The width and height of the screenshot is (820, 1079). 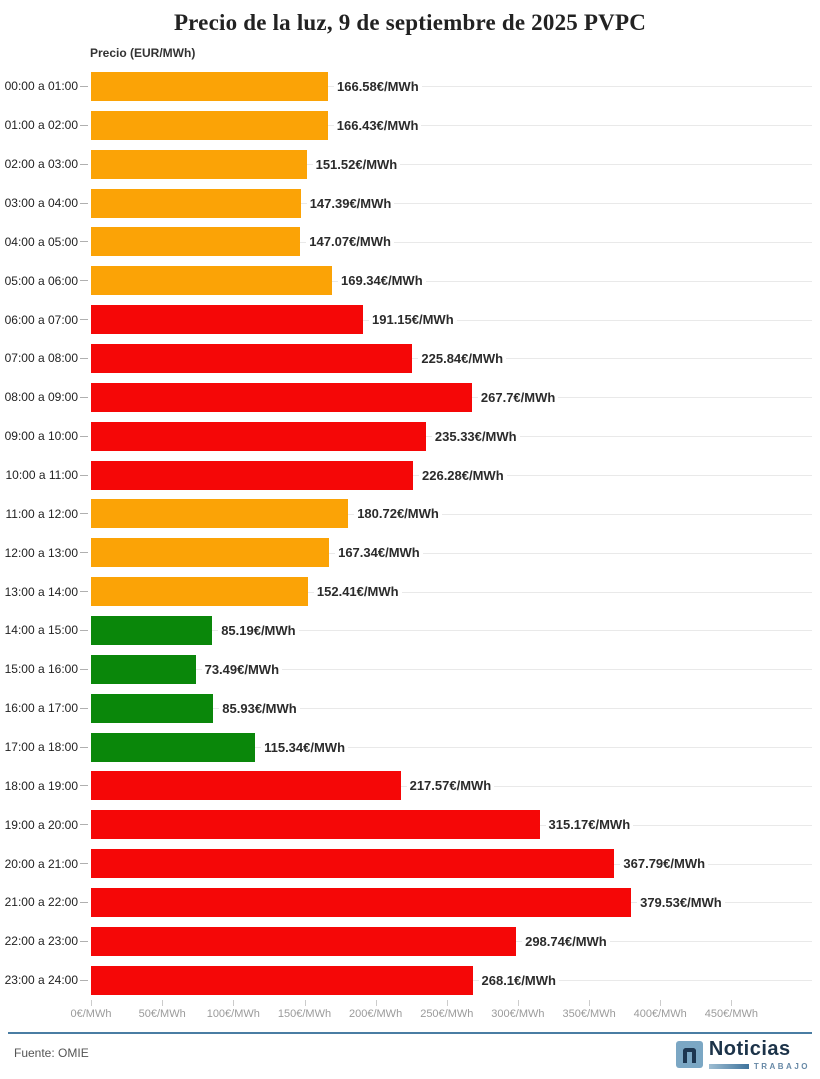 What do you see at coordinates (462, 358) in the screenshot?
I see `value-label: 225.84€/MWh` at bounding box center [462, 358].